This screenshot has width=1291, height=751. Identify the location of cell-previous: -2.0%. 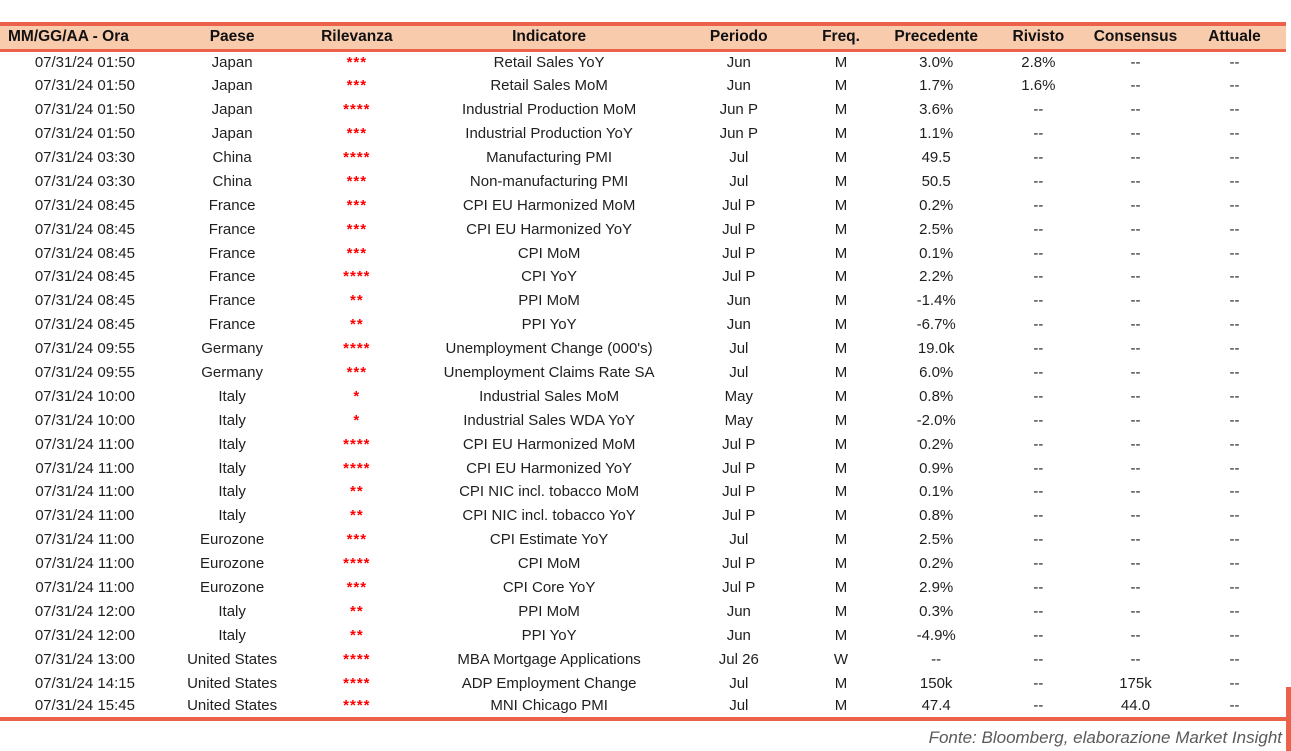
(936, 420).